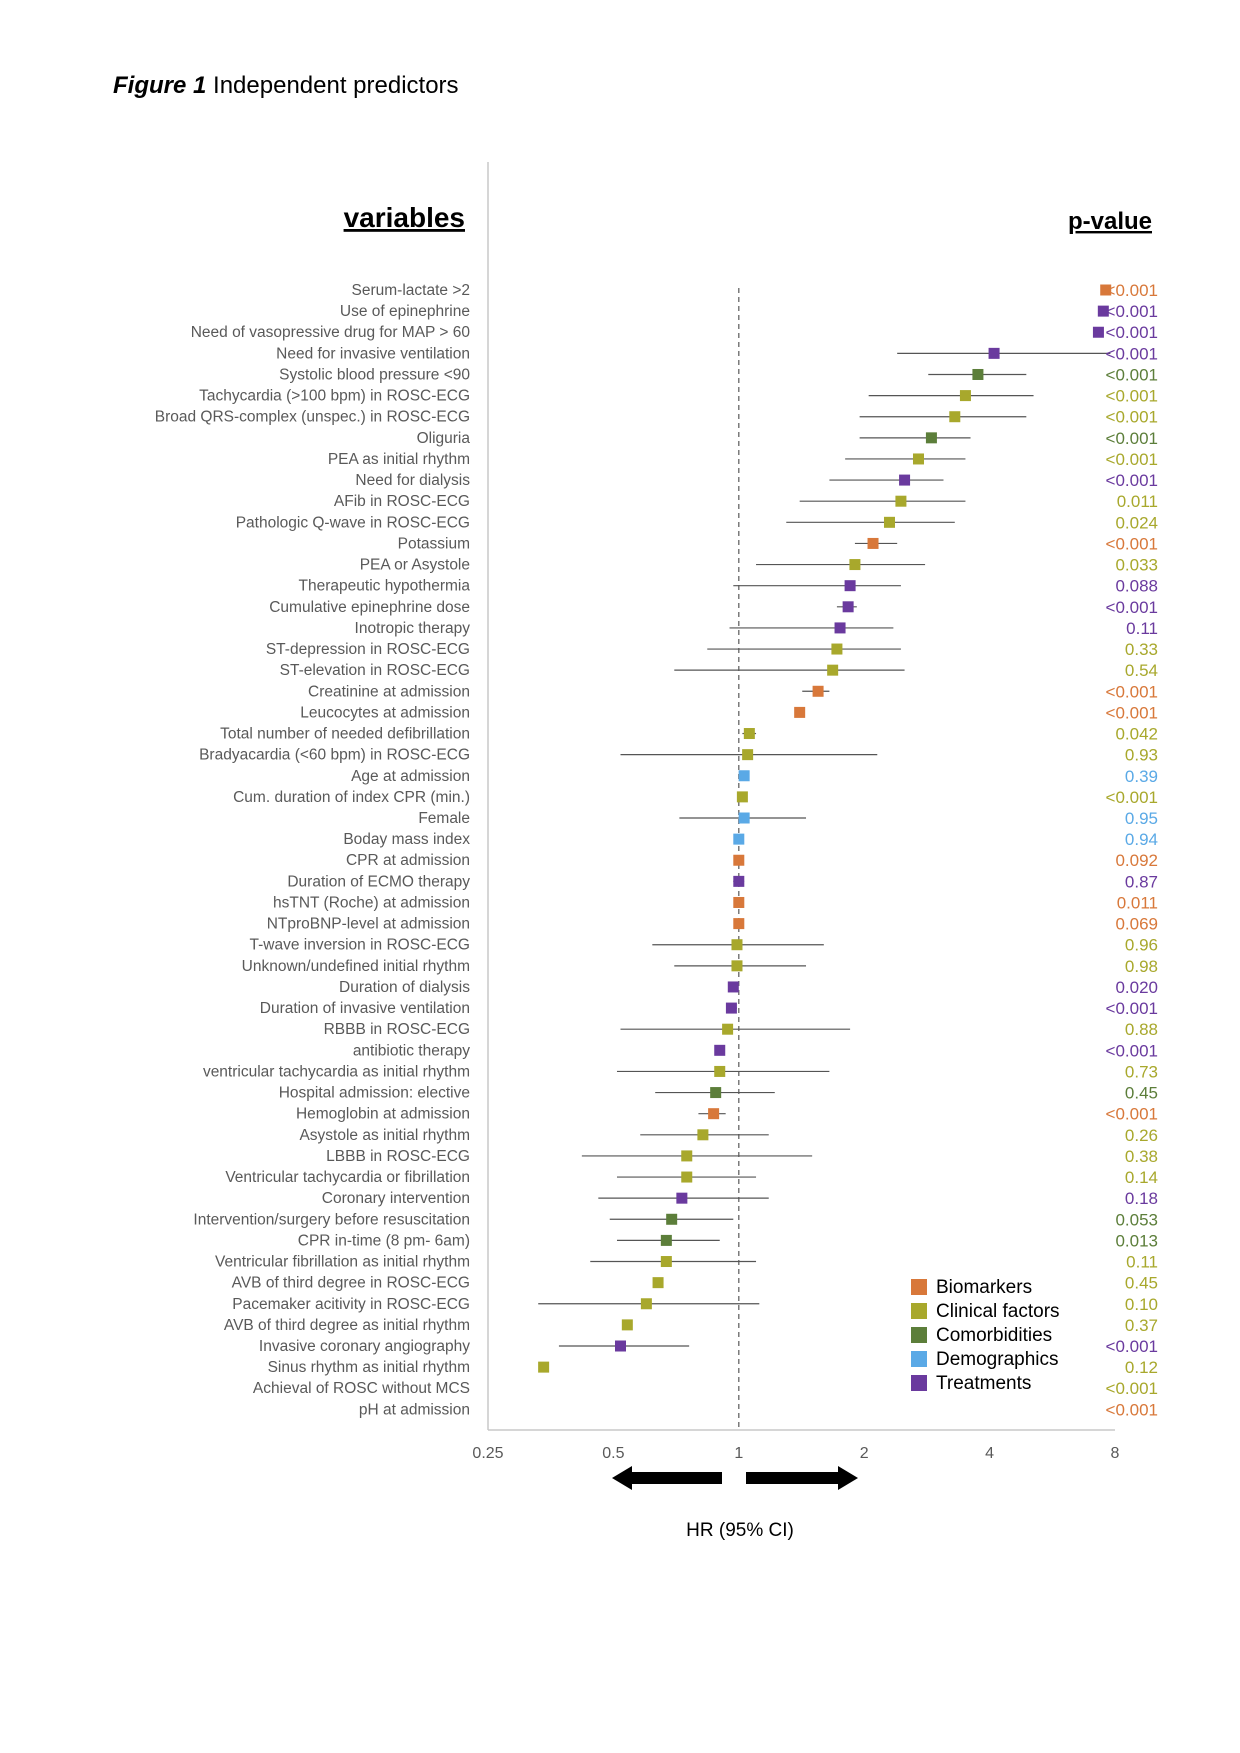  I want to click on forest-row: Serum-lactate >2 <0.001, so click(755, 290).